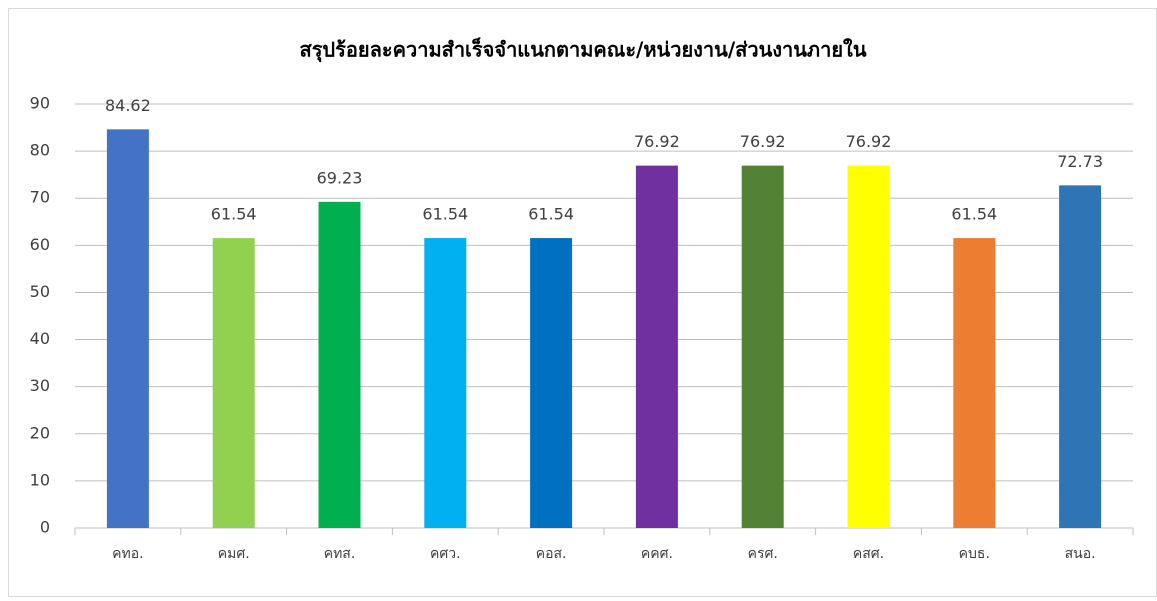 The width and height of the screenshot is (1157, 601). Describe the element at coordinates (1080, 161) in the screenshot. I see `data-label: 72.73` at that location.